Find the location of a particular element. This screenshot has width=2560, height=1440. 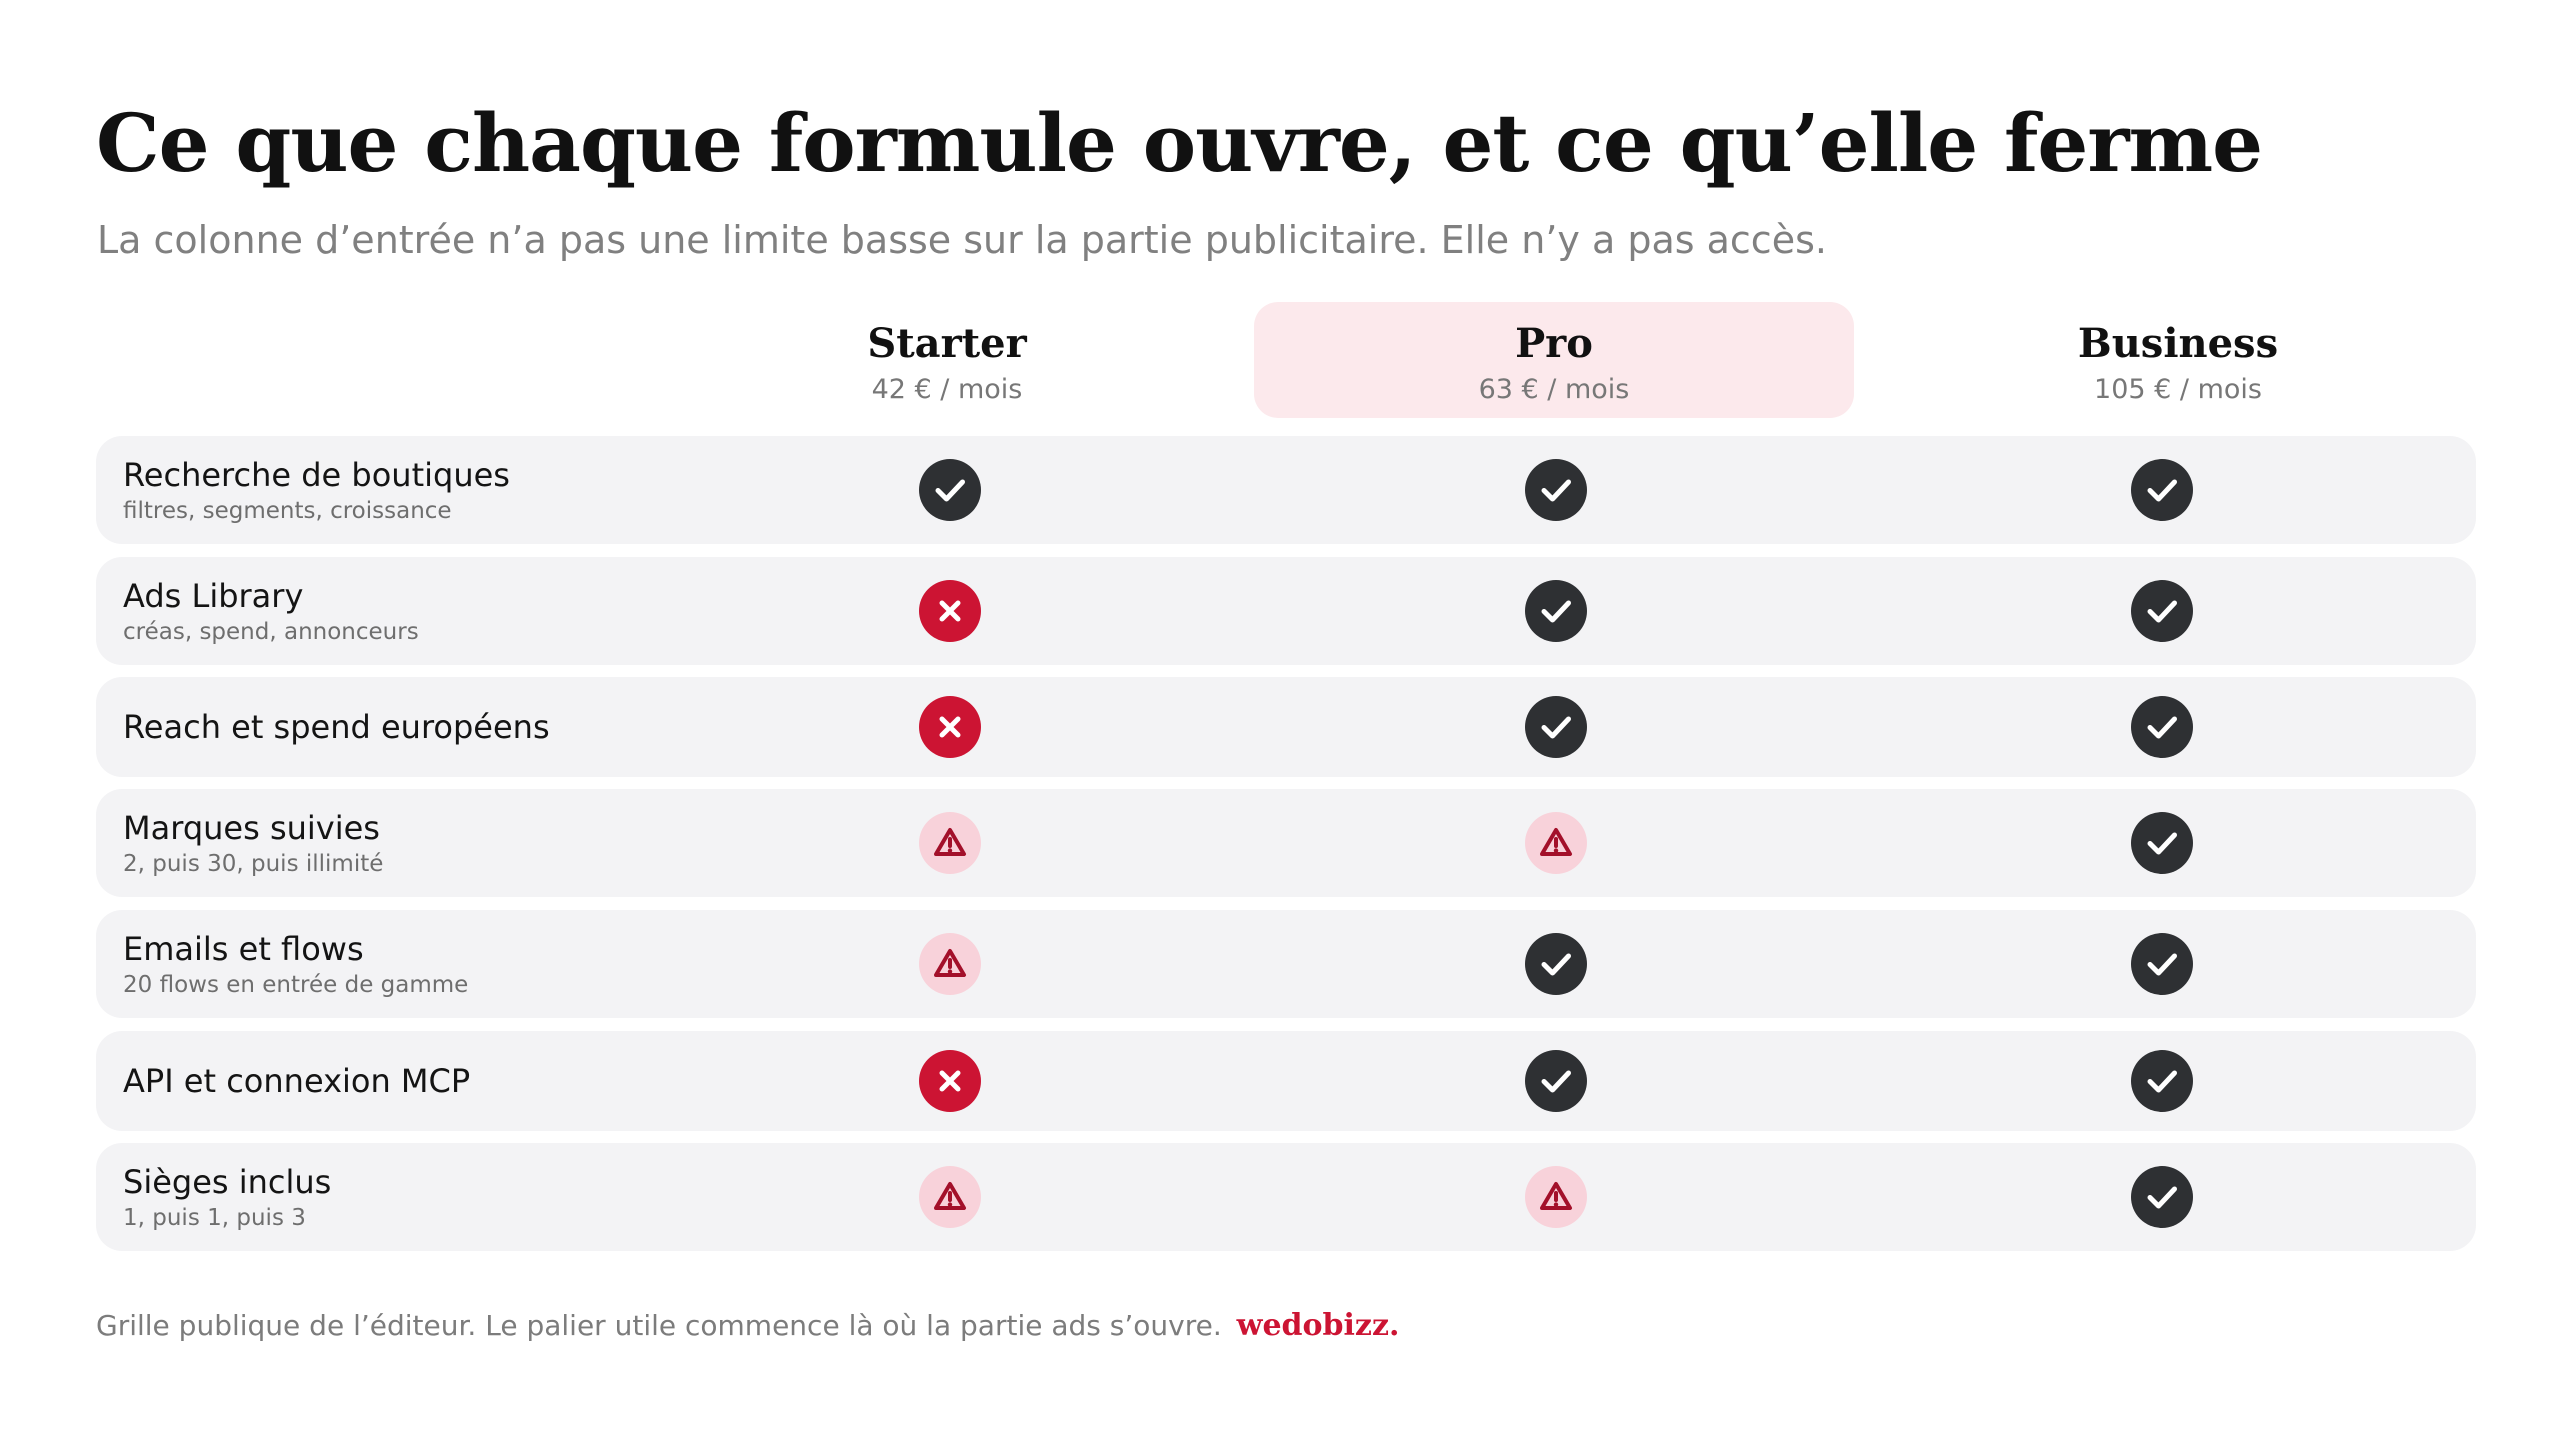

feature-info: Reach et spend européens is located at coordinates (336, 727).